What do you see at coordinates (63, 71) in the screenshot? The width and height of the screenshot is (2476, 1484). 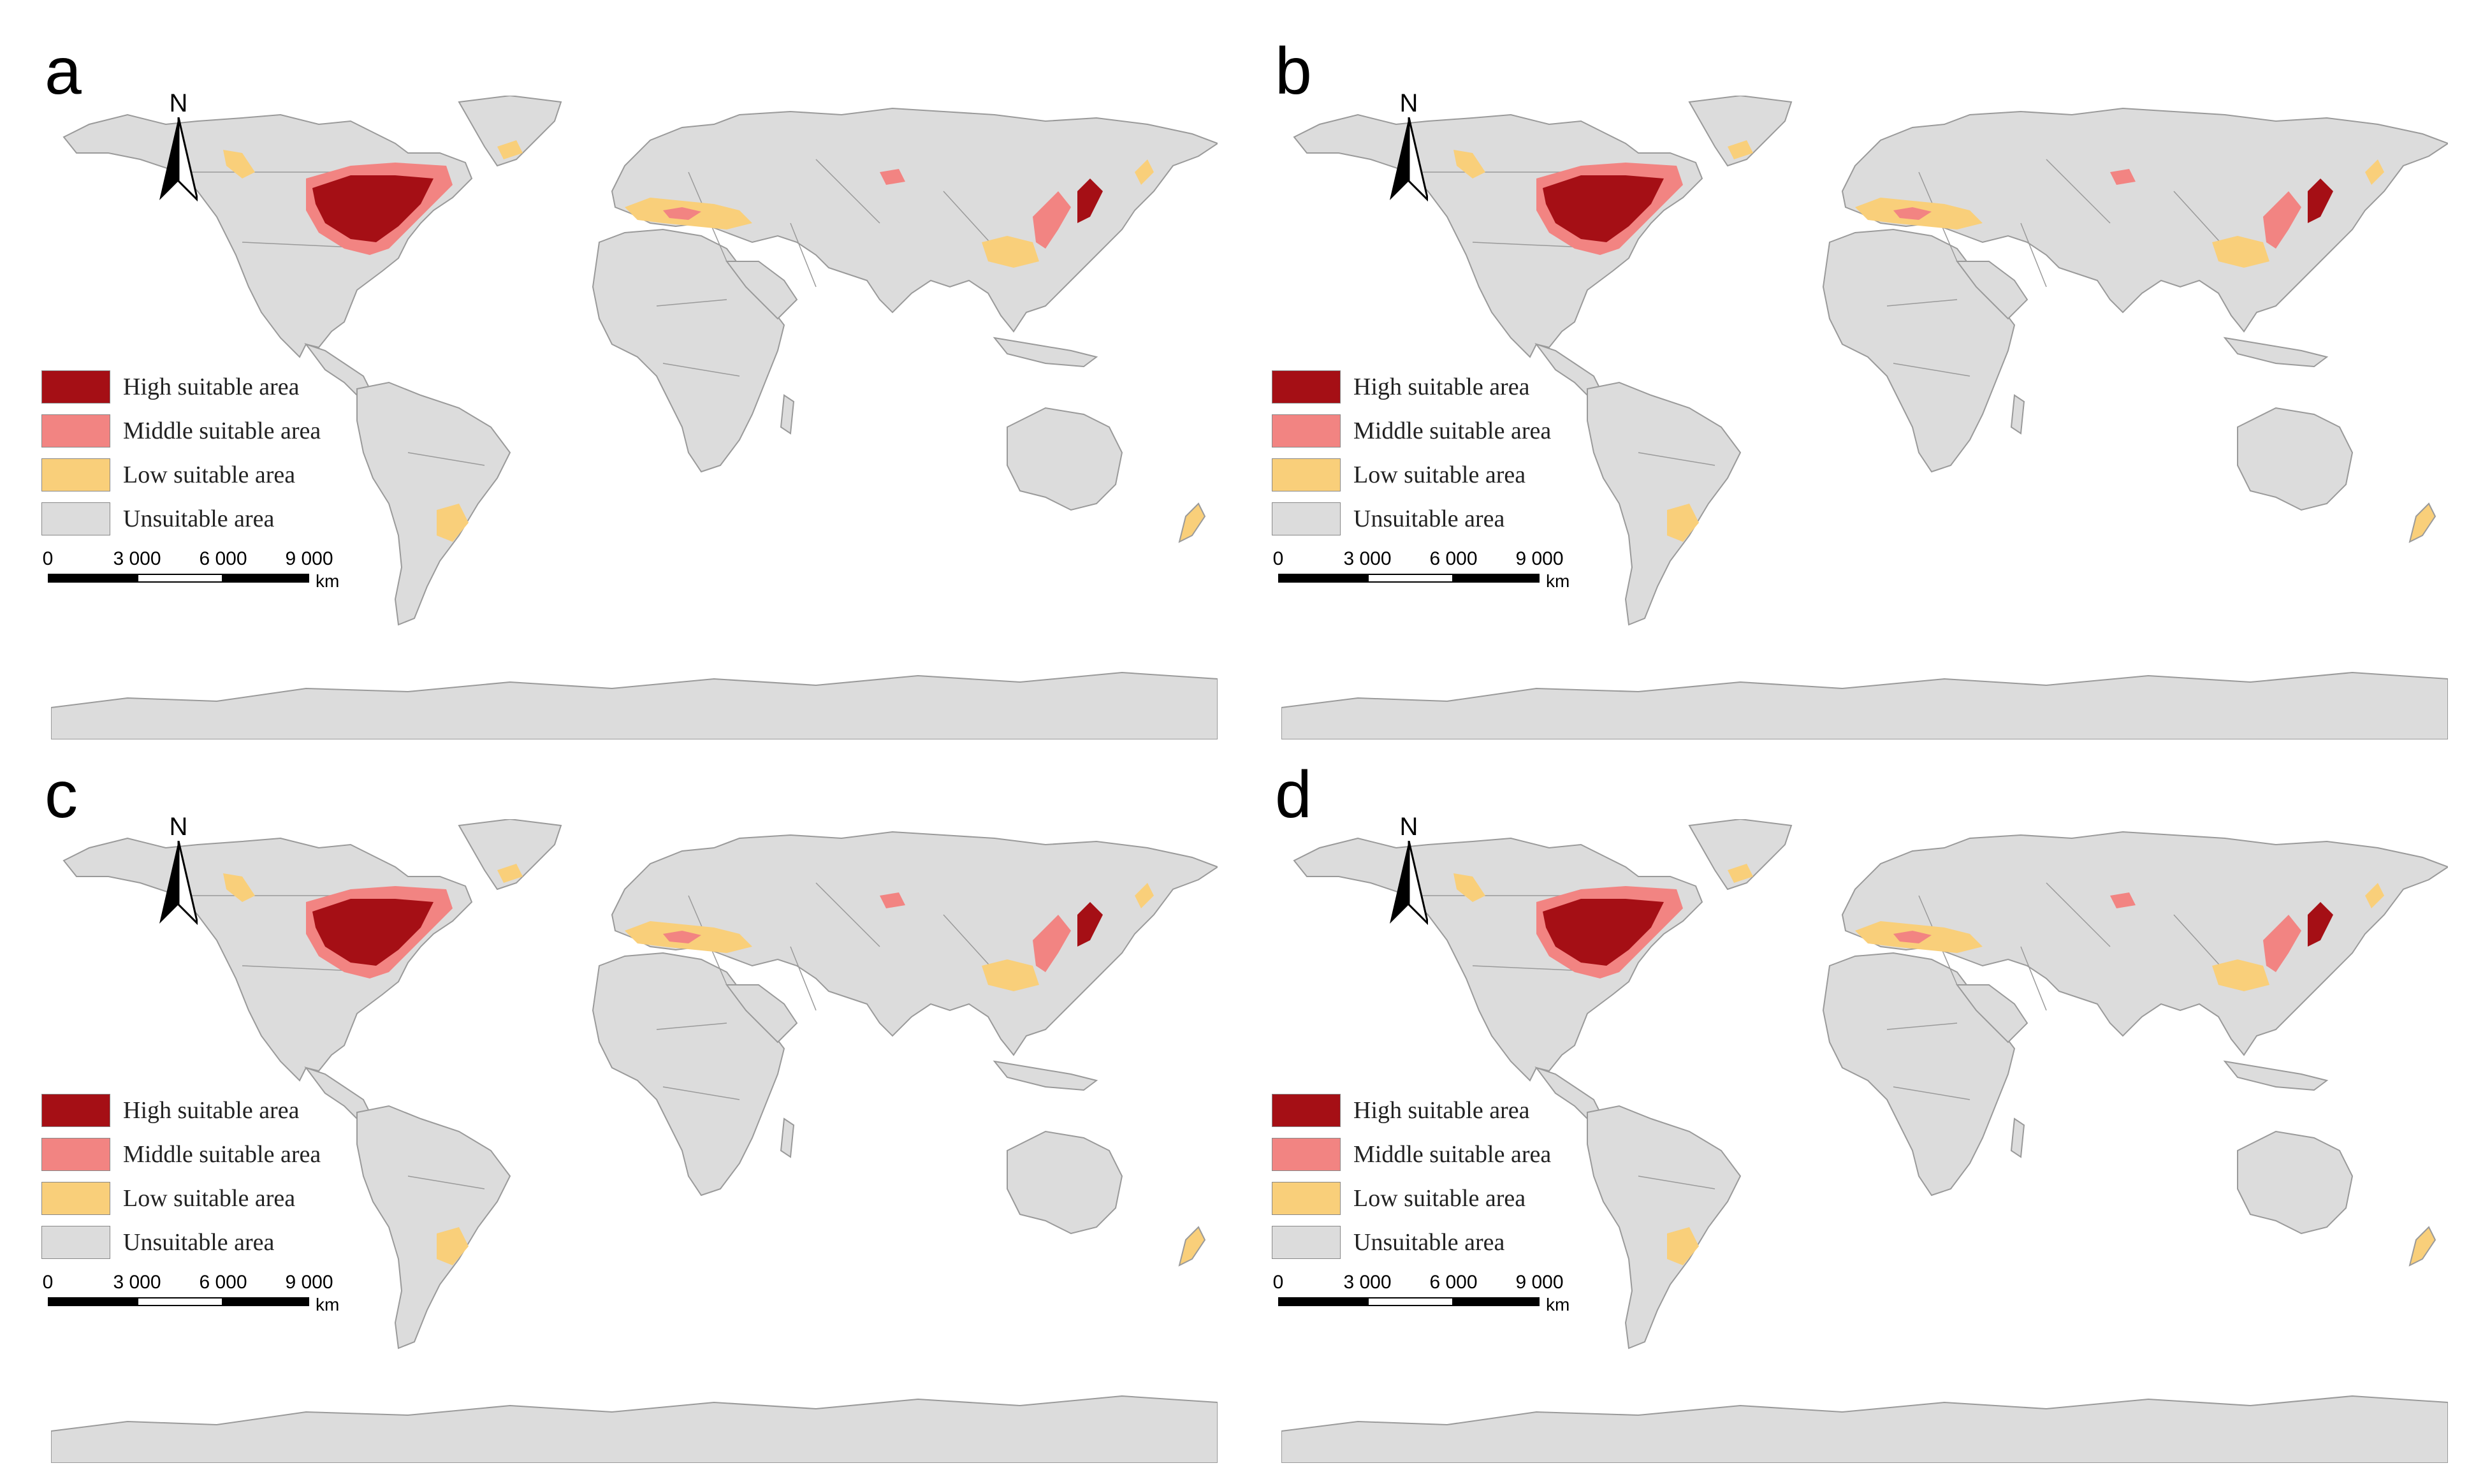 I see `panel-letter: a` at bounding box center [63, 71].